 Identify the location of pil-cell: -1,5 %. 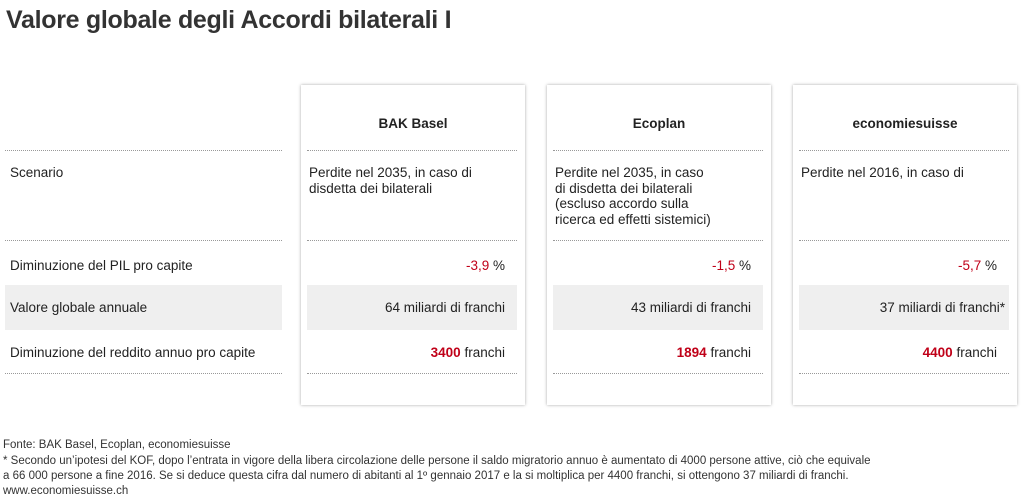
(731, 265).